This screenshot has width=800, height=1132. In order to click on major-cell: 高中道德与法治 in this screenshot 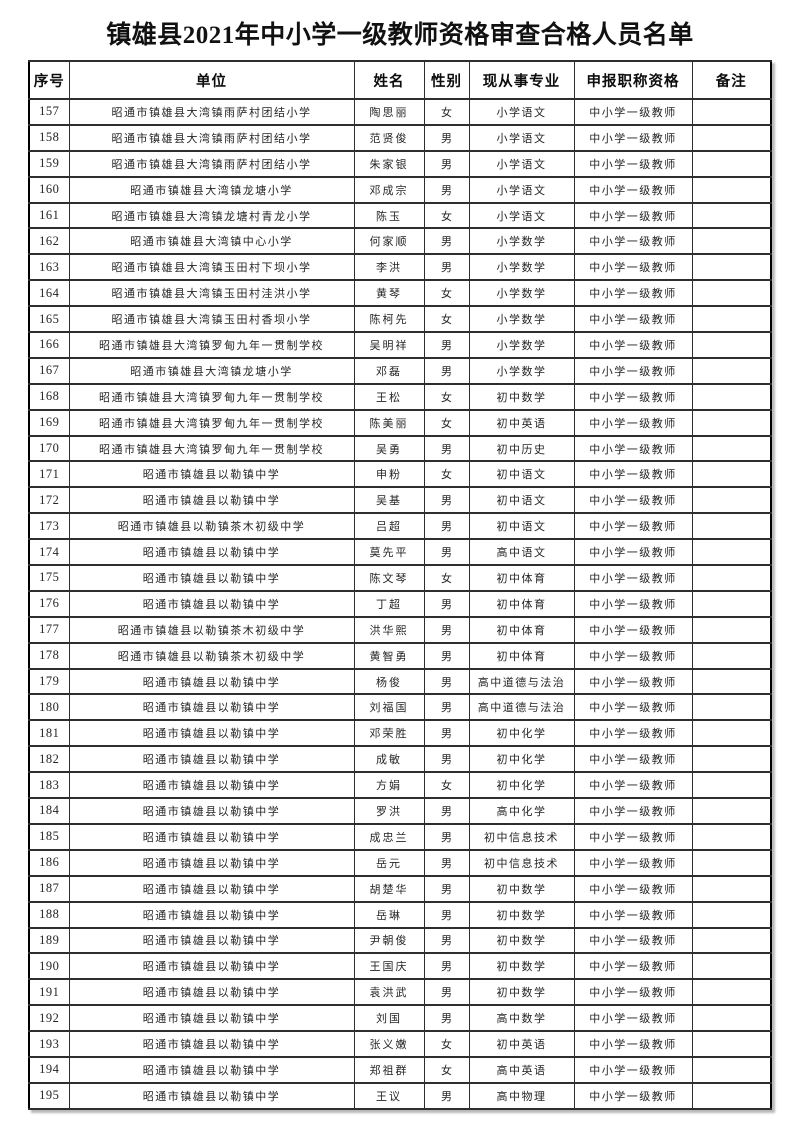, I will do `click(521, 681)`.